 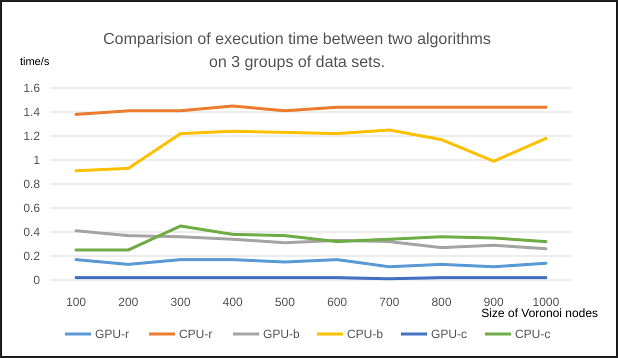 What do you see at coordinates (180, 302) in the screenshot?
I see `x-tick-label: 300` at bounding box center [180, 302].